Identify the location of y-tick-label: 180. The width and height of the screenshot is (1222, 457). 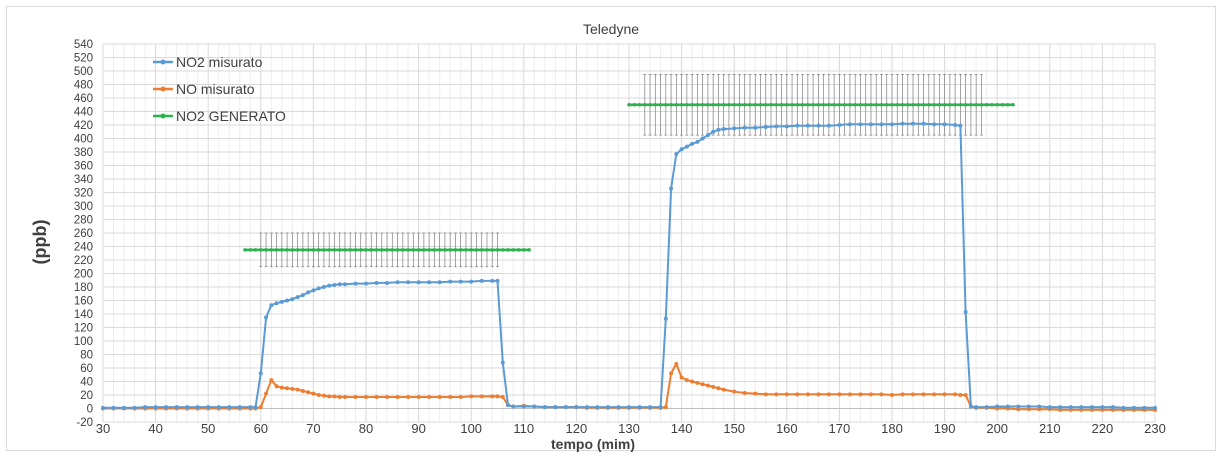
(83, 288).